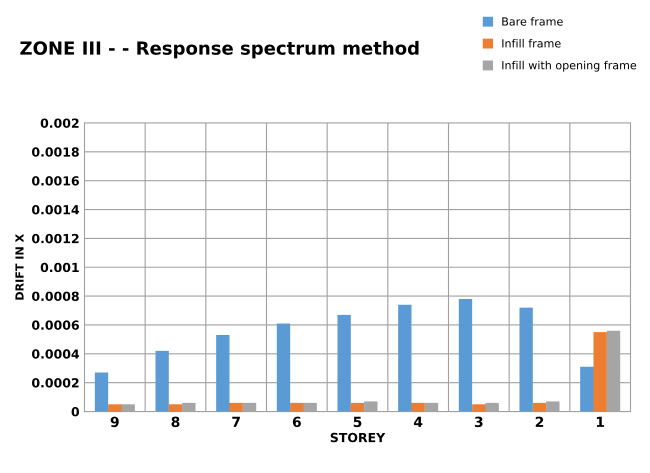  I want to click on y-tick-label: 0.0006, so click(55, 325).